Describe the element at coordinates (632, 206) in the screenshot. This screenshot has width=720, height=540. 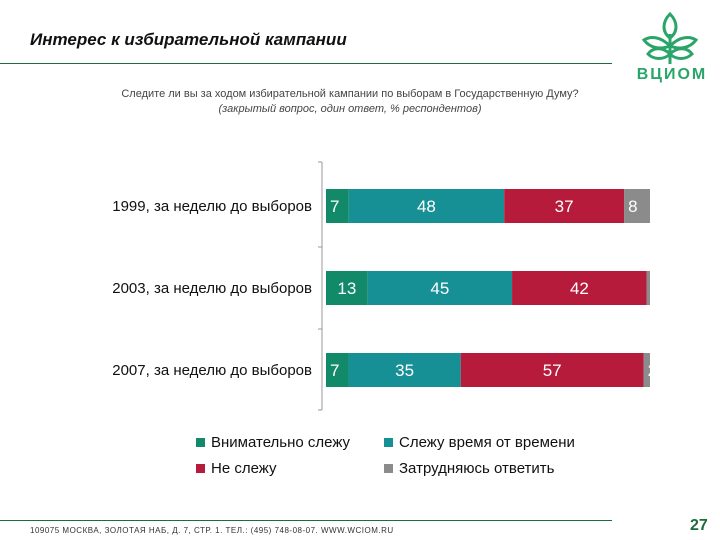
I see `bar-value-label: 8` at that location.